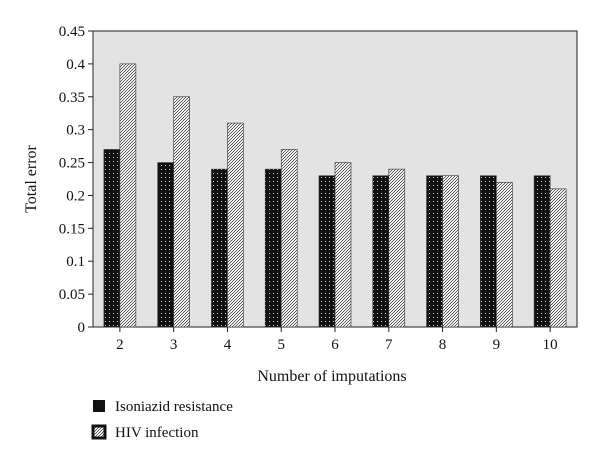 This screenshot has width=600, height=470. What do you see at coordinates (497, 345) in the screenshot?
I see `x-tick-label: 9` at bounding box center [497, 345].